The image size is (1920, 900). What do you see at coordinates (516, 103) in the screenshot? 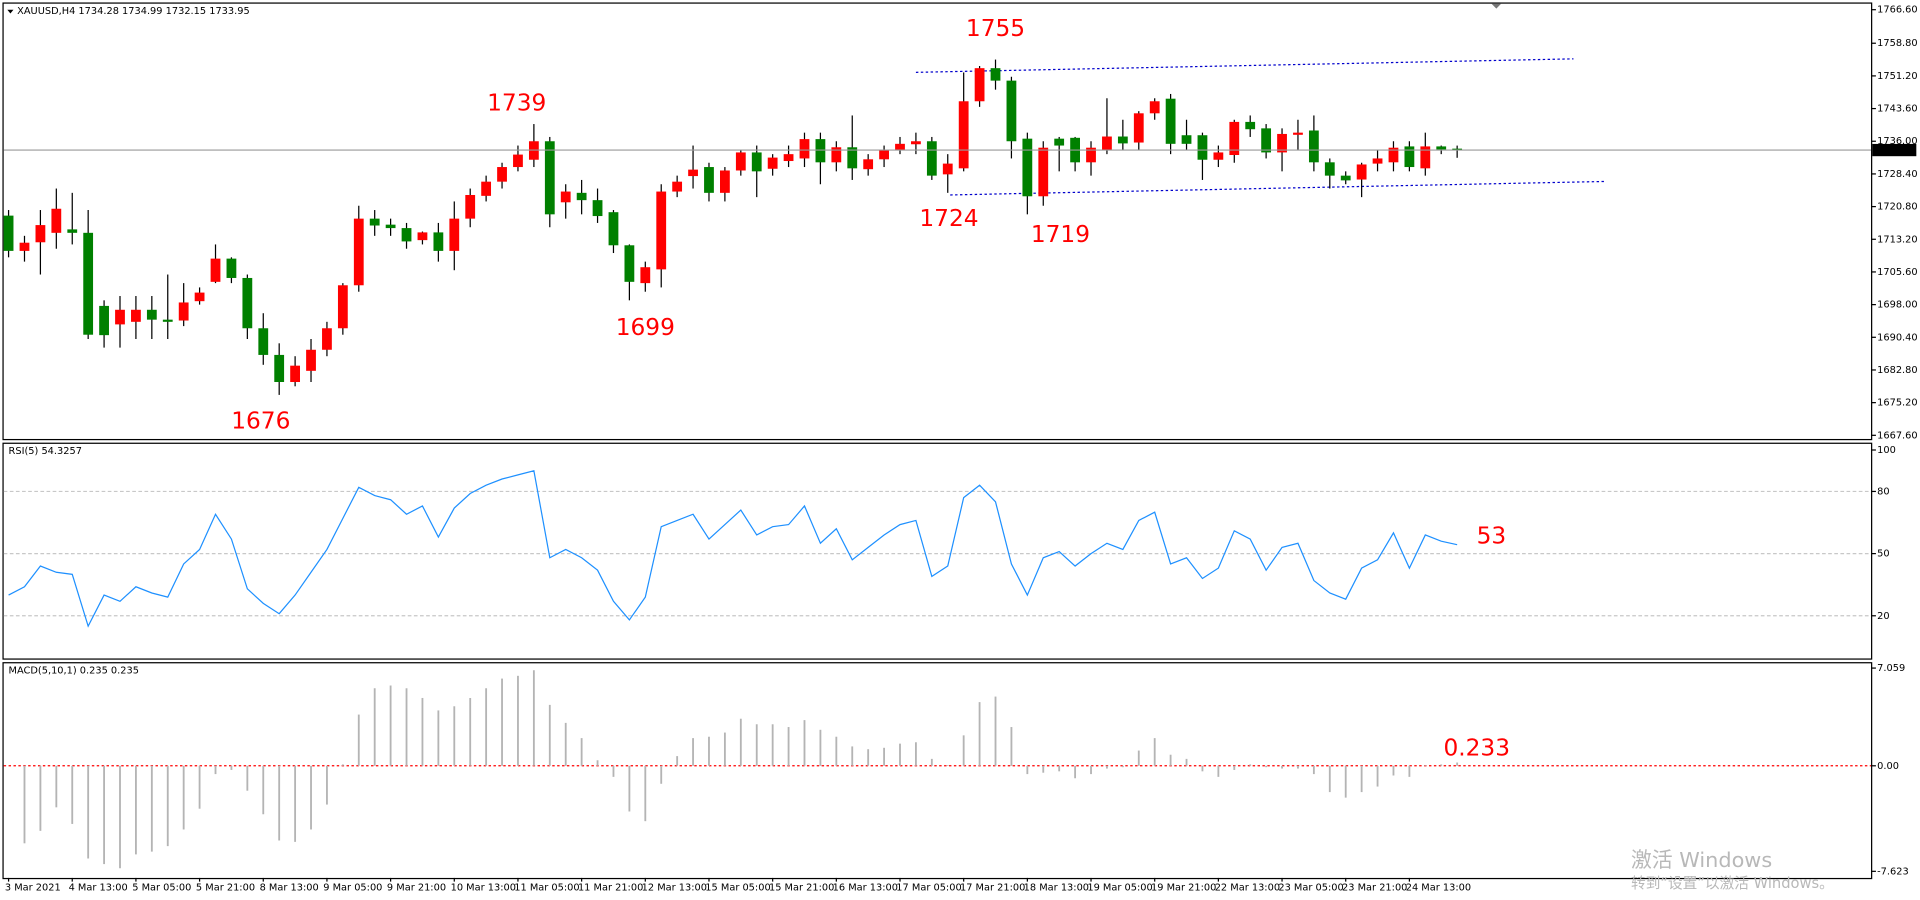
I see `annotation: 1739` at bounding box center [516, 103].